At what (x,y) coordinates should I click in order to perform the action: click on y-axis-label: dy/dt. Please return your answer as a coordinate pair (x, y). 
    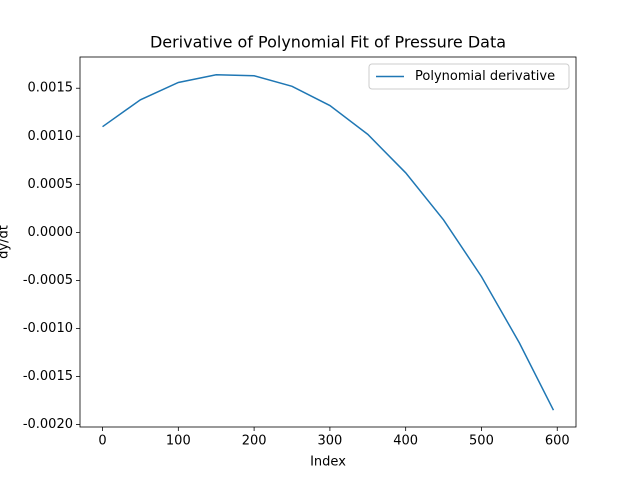
    Looking at the image, I should click on (6, 242).